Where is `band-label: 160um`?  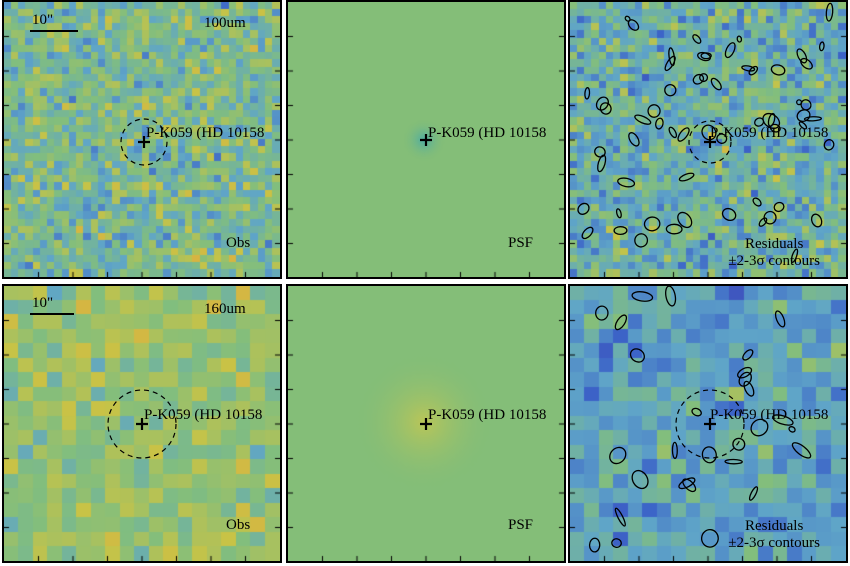
band-label: 160um is located at coordinates (225, 309).